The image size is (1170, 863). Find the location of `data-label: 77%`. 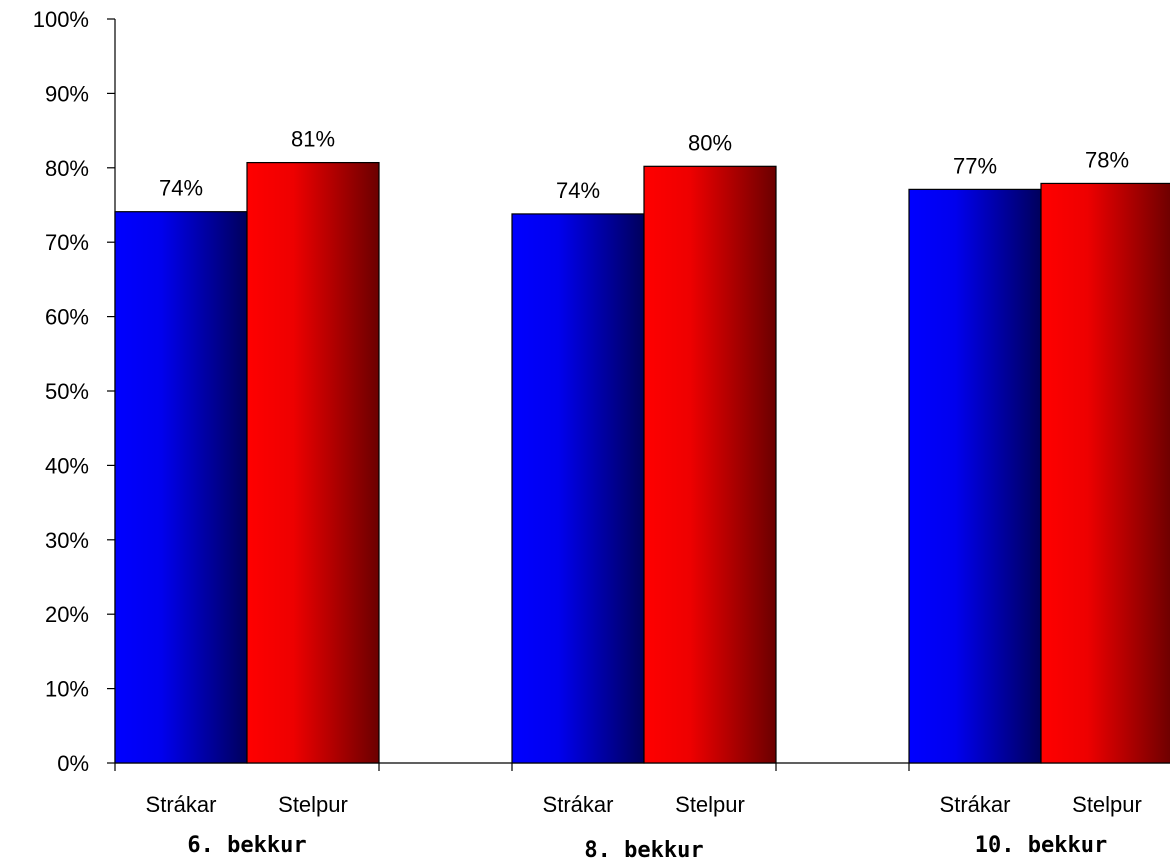

data-label: 77% is located at coordinates (975, 165).